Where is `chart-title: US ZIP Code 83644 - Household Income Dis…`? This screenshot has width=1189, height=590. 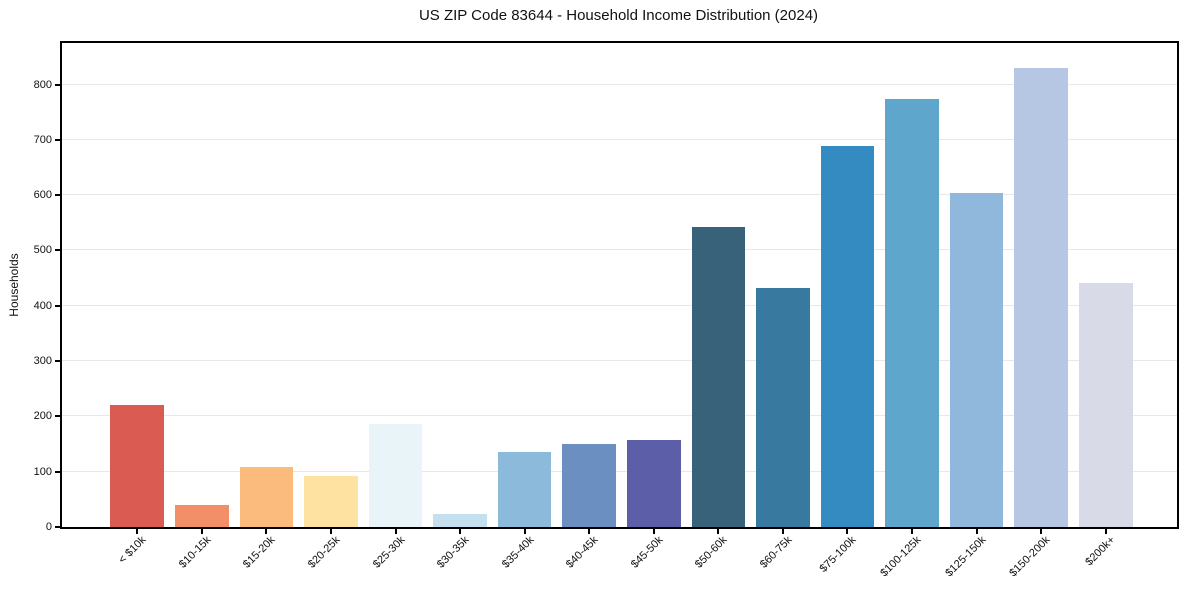 chart-title: US ZIP Code 83644 - Household Income Dis… is located at coordinates (618, 15).